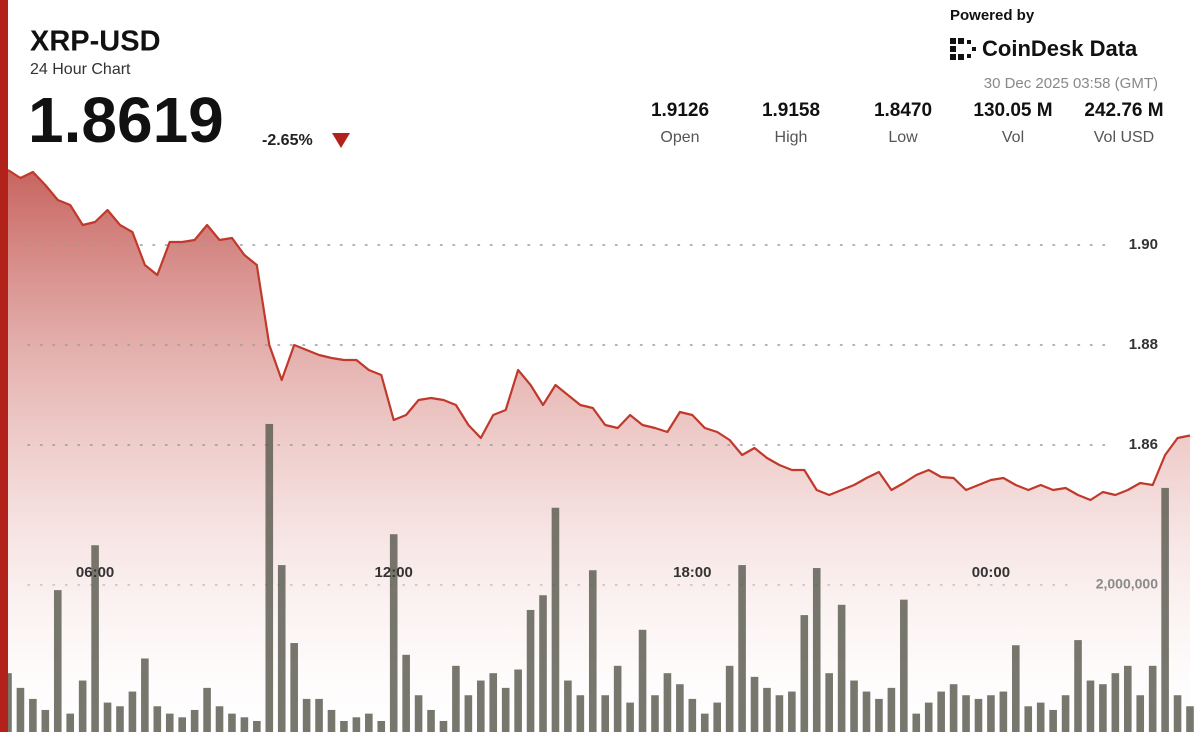 The height and width of the screenshot is (737, 1198). I want to click on stat-label: High, so click(791, 137).